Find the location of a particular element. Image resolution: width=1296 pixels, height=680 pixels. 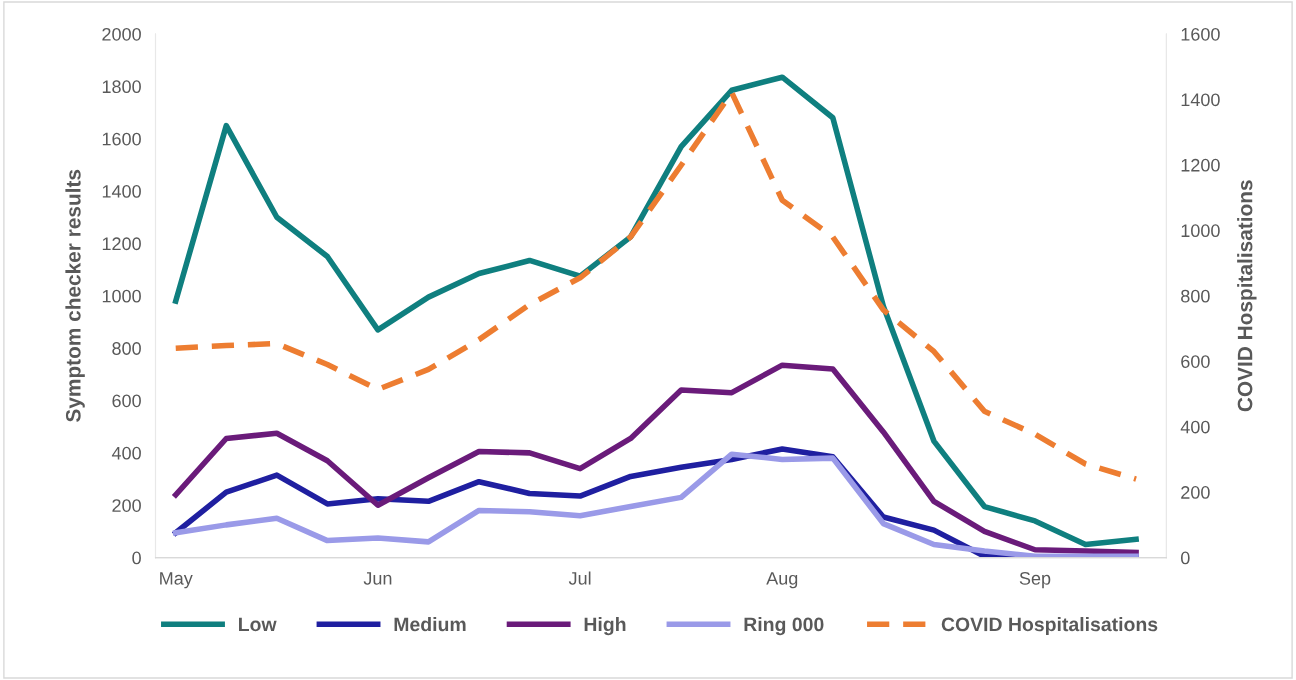

legend-label: COVID Hospitalisations is located at coordinates (1049, 626).